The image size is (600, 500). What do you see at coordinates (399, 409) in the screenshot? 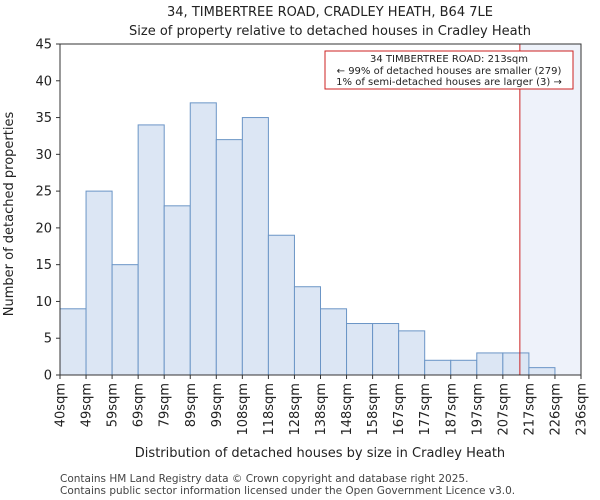
I see `x-tick-label: 167sqm` at bounding box center [399, 409].